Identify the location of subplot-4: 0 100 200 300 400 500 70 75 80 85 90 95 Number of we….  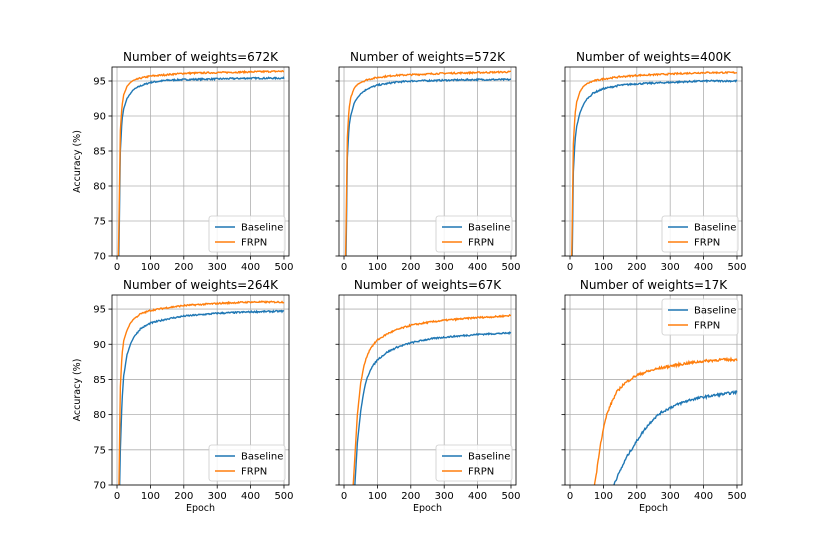
(183, 396).